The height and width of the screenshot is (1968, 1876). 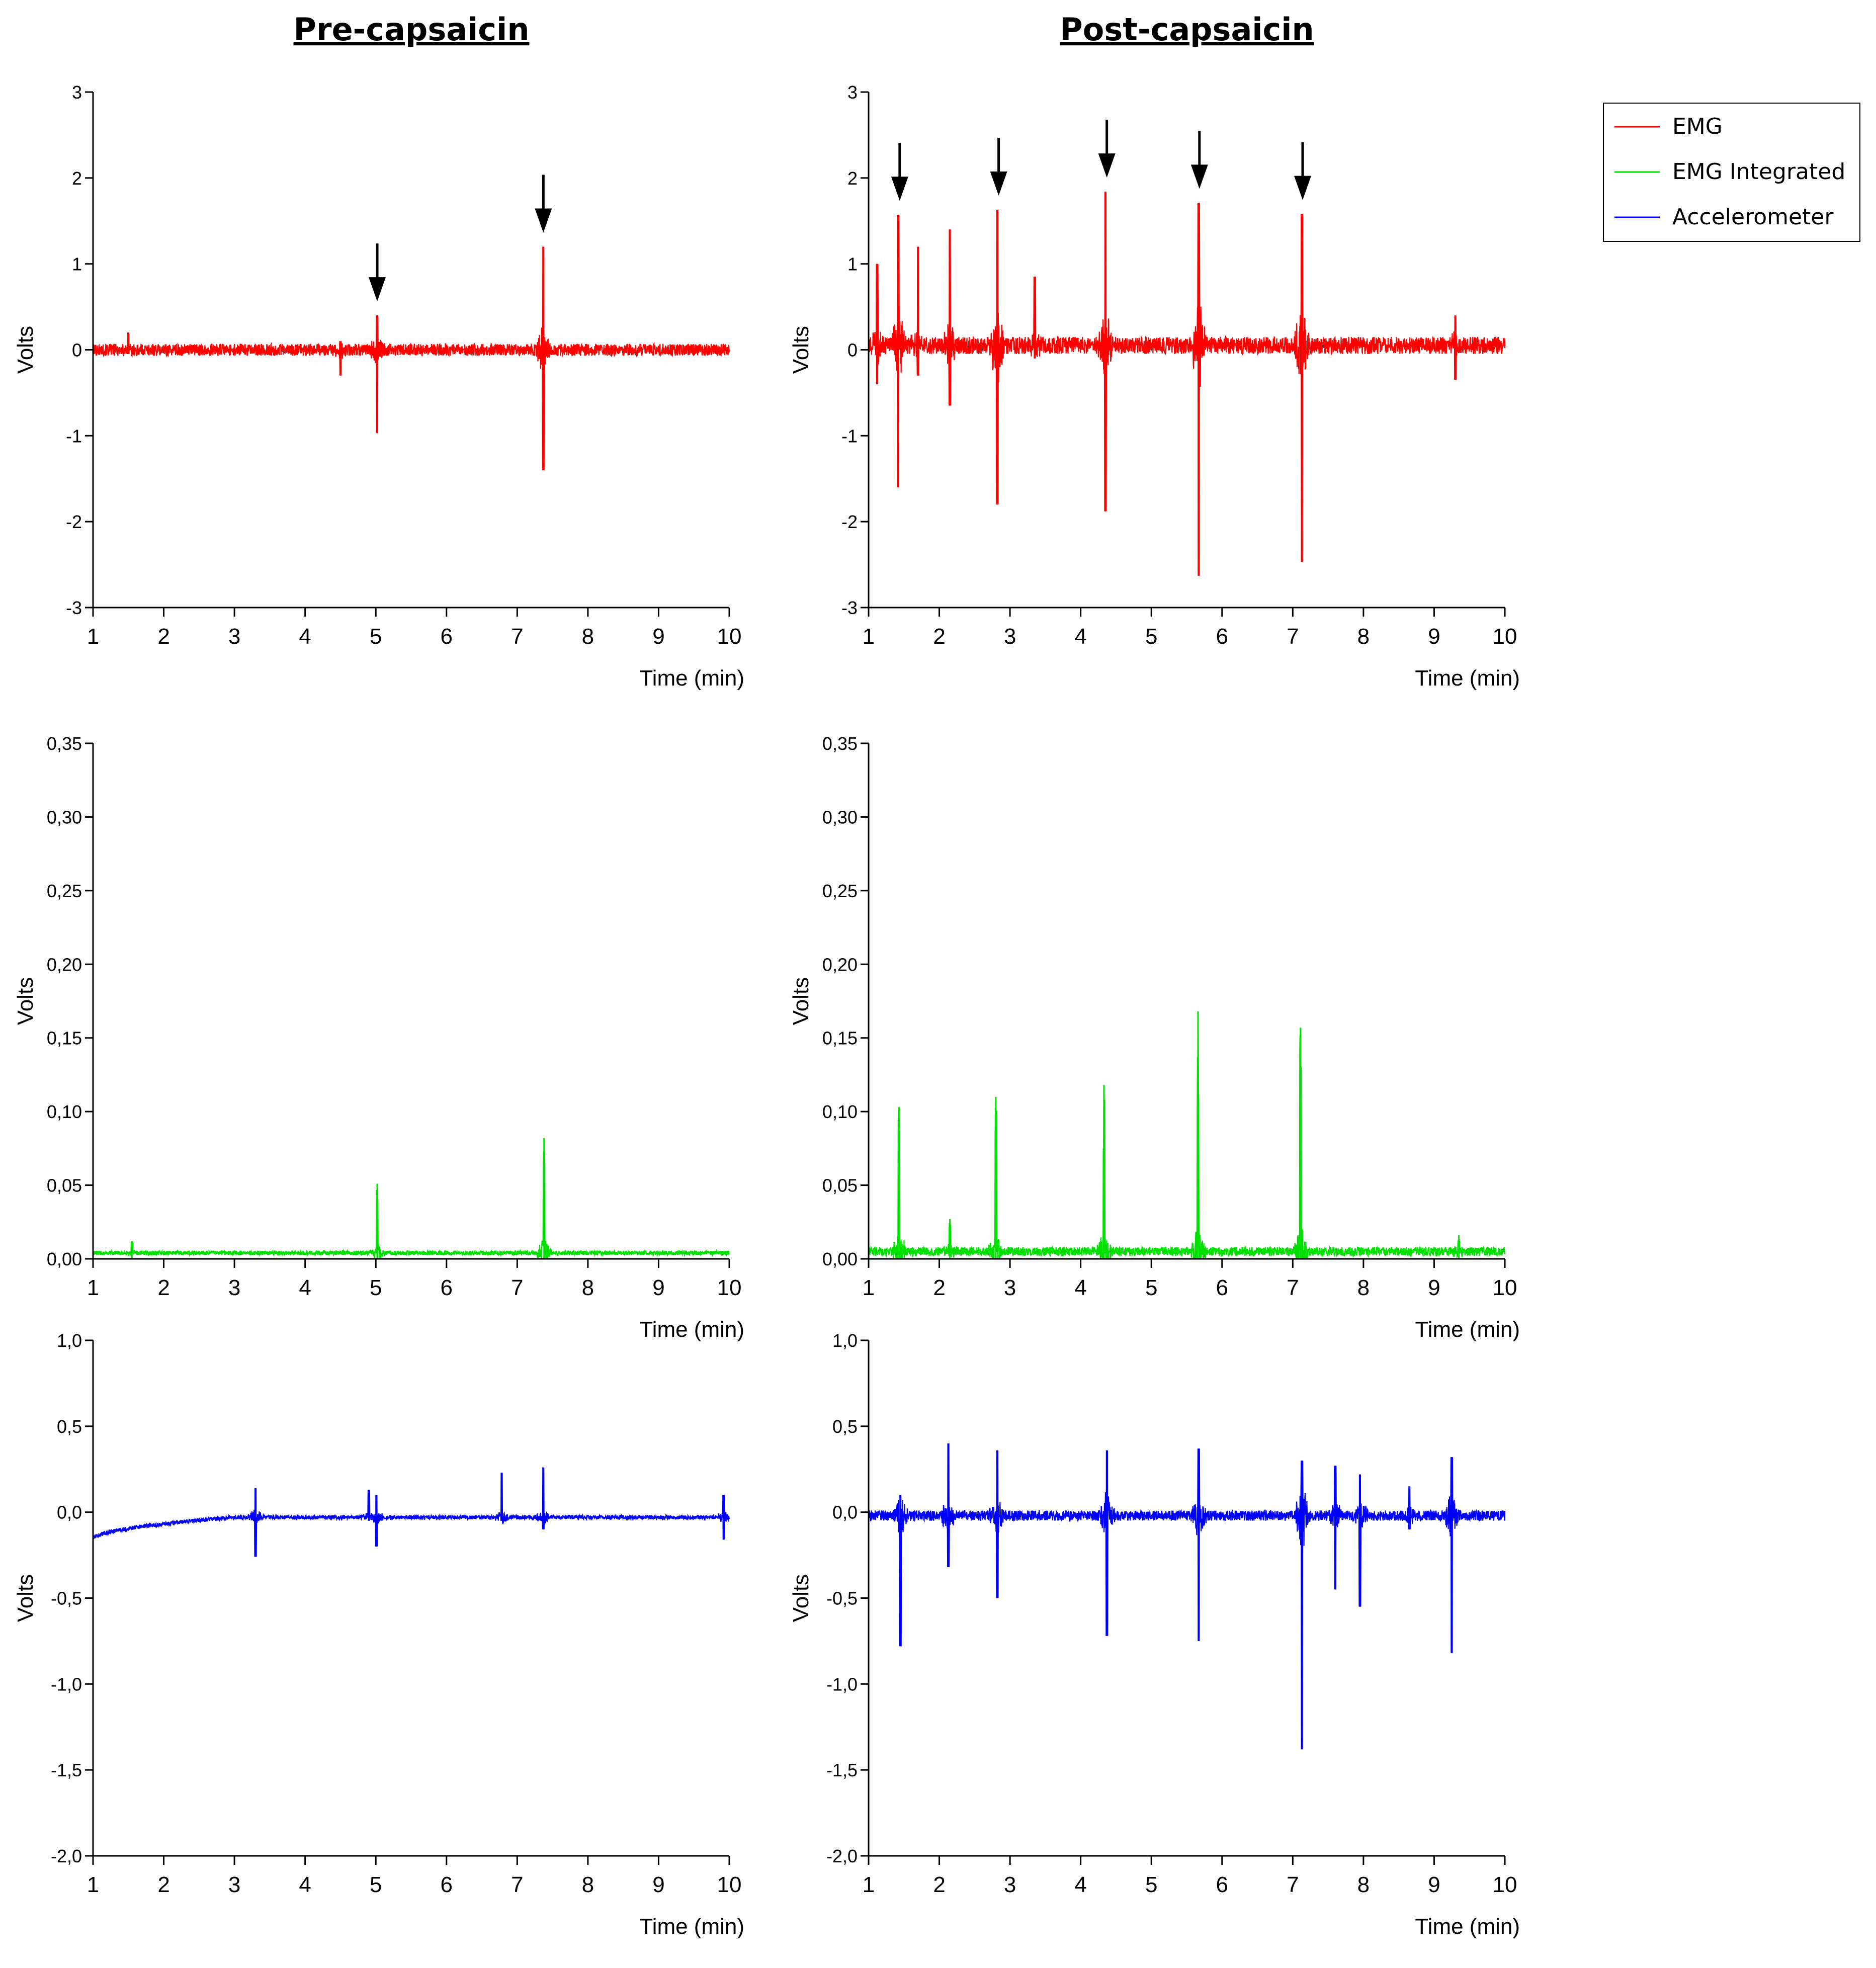 I want to click on x-tick-label-post-emg-9: 10, so click(x=1505, y=636).